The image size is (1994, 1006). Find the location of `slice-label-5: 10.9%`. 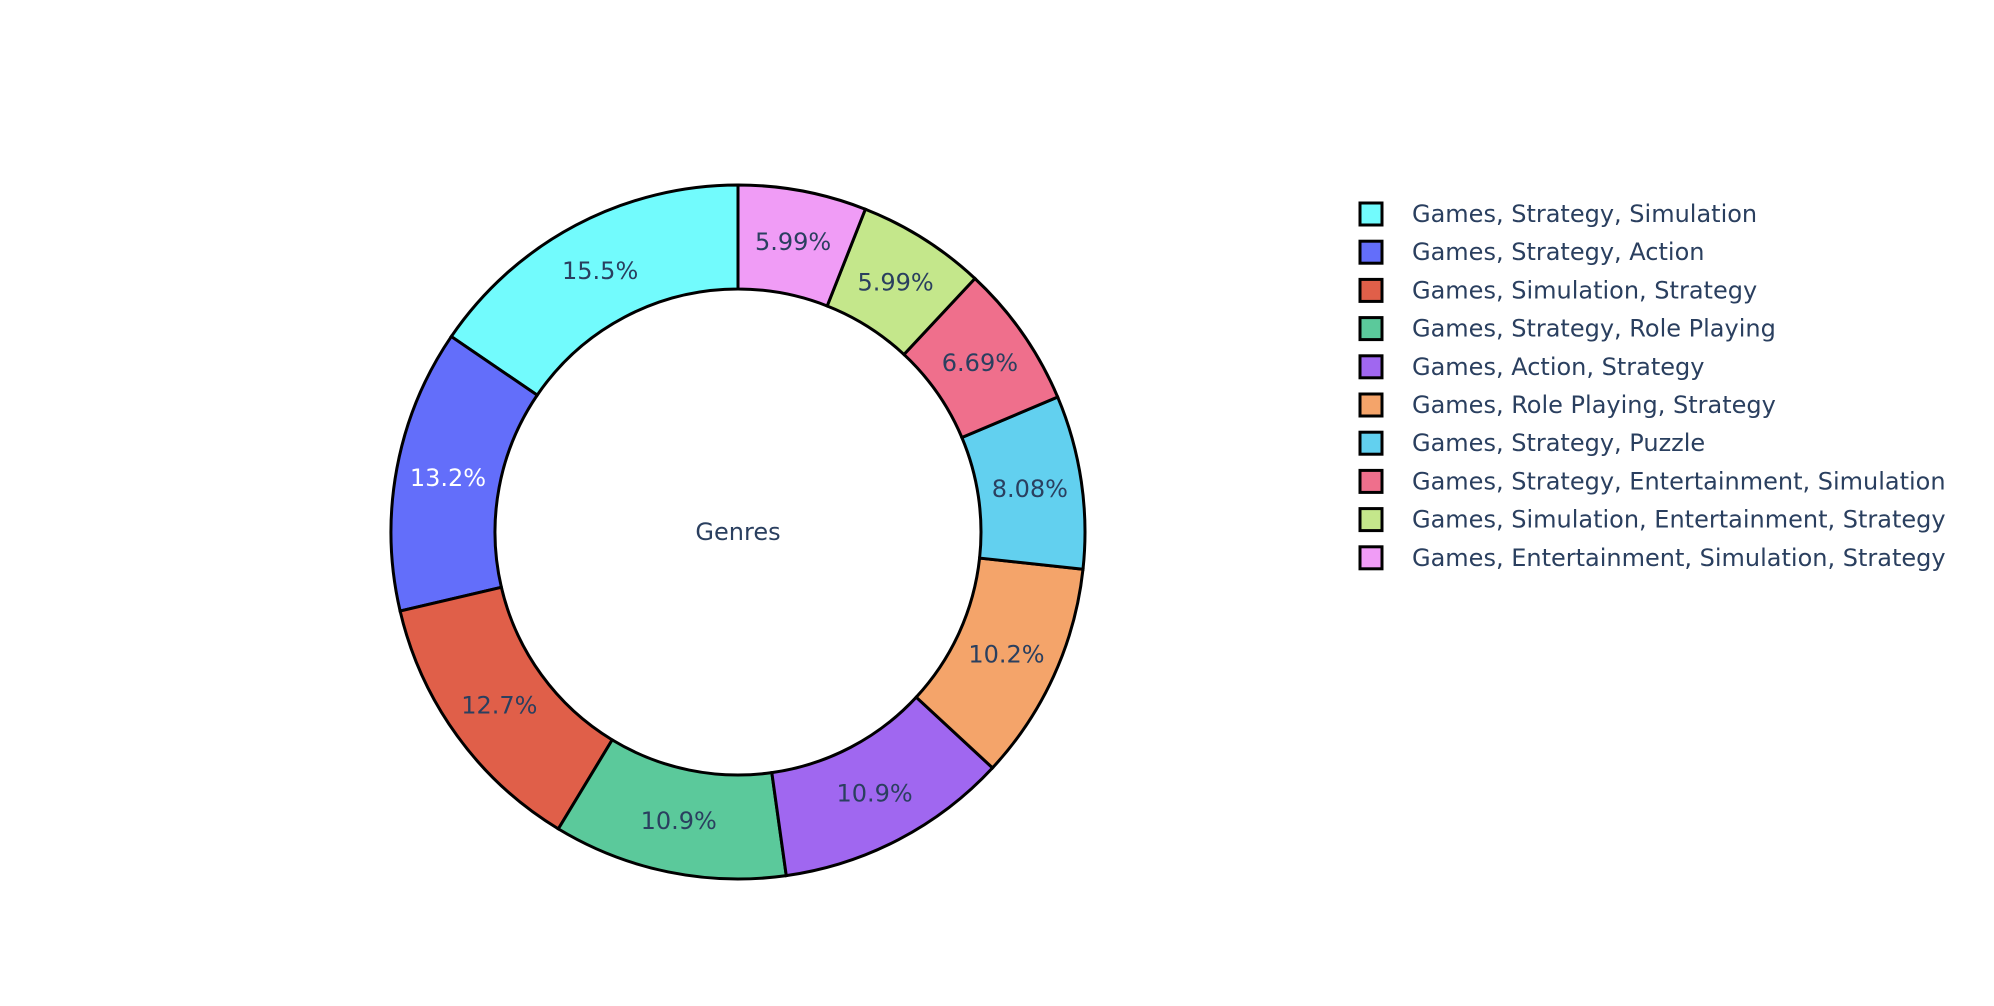

slice-label-5: 10.9% is located at coordinates (874, 793).